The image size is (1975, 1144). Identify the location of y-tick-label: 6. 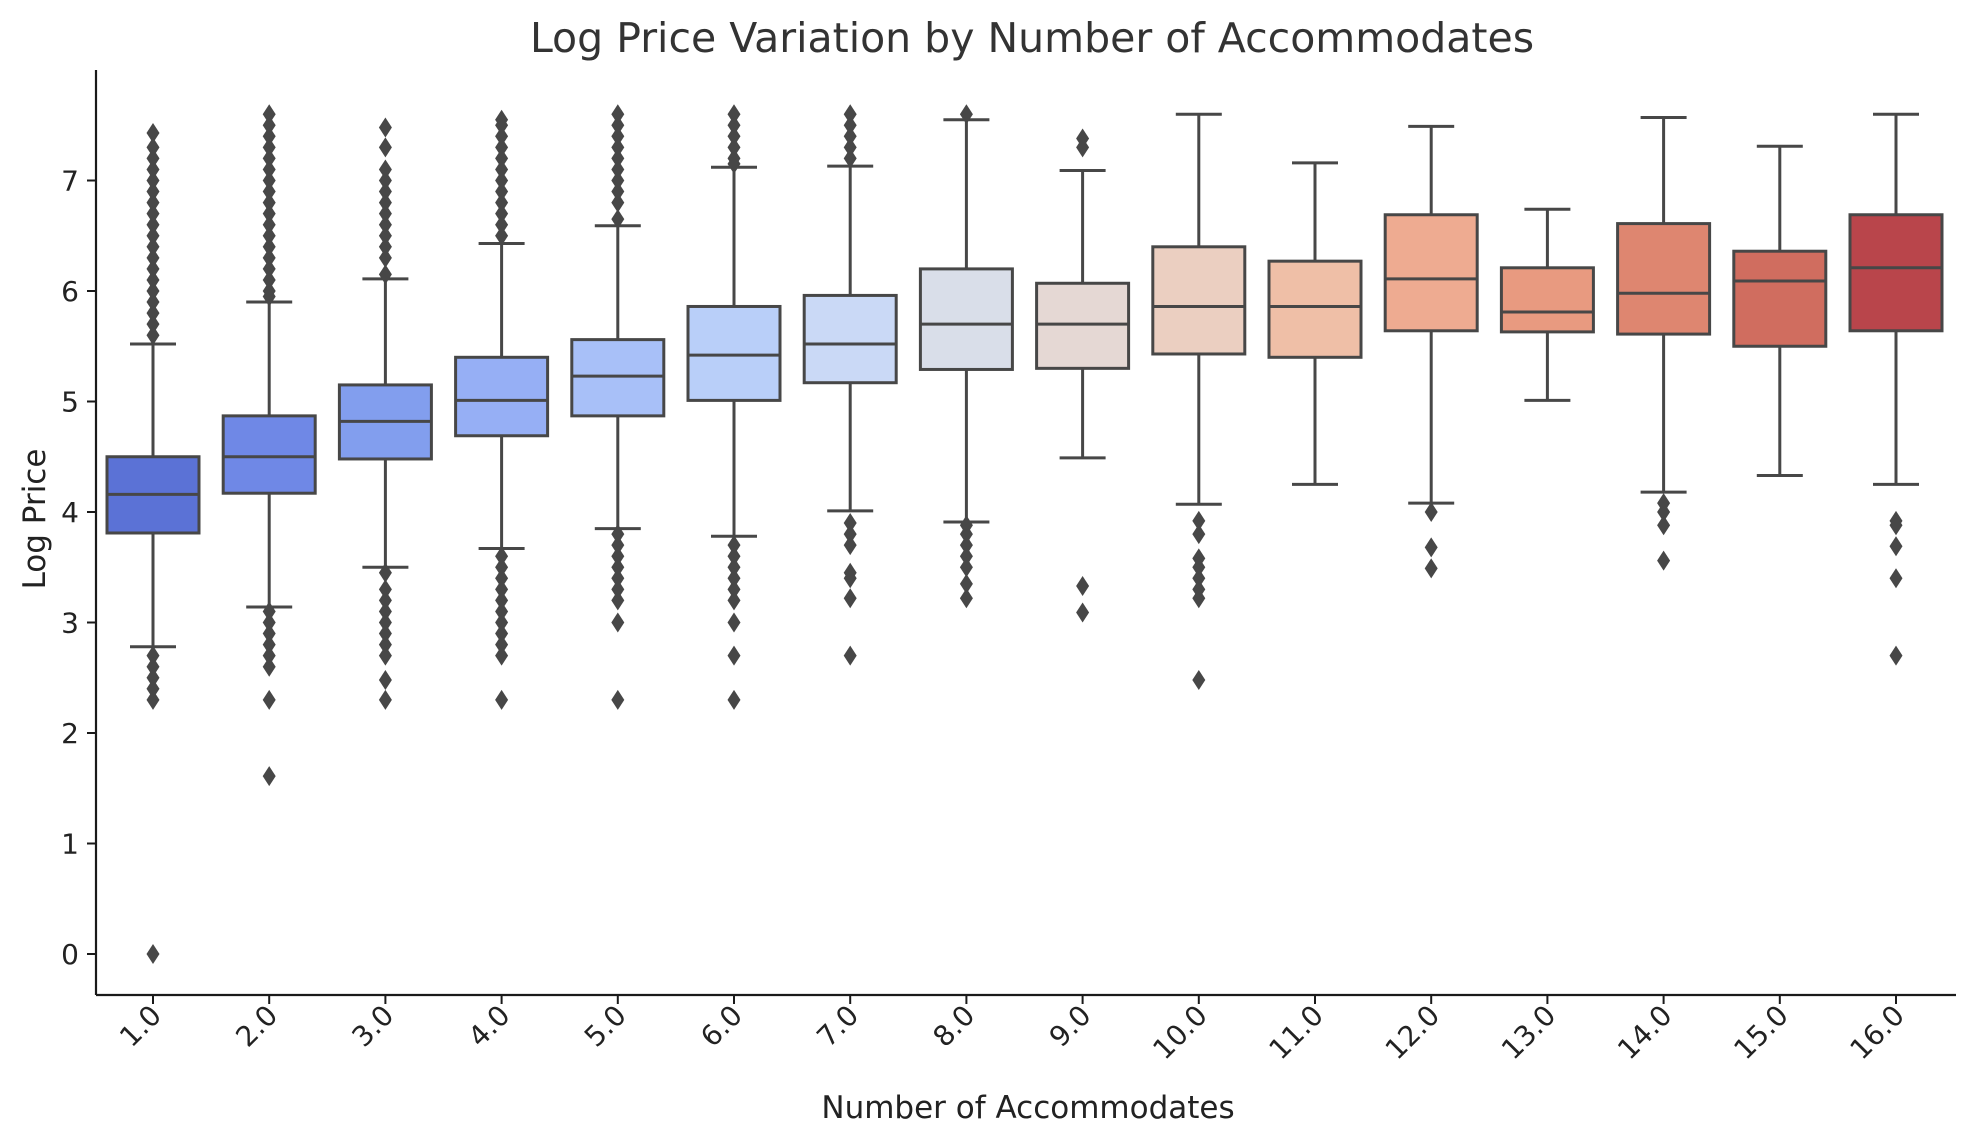
(70, 291).